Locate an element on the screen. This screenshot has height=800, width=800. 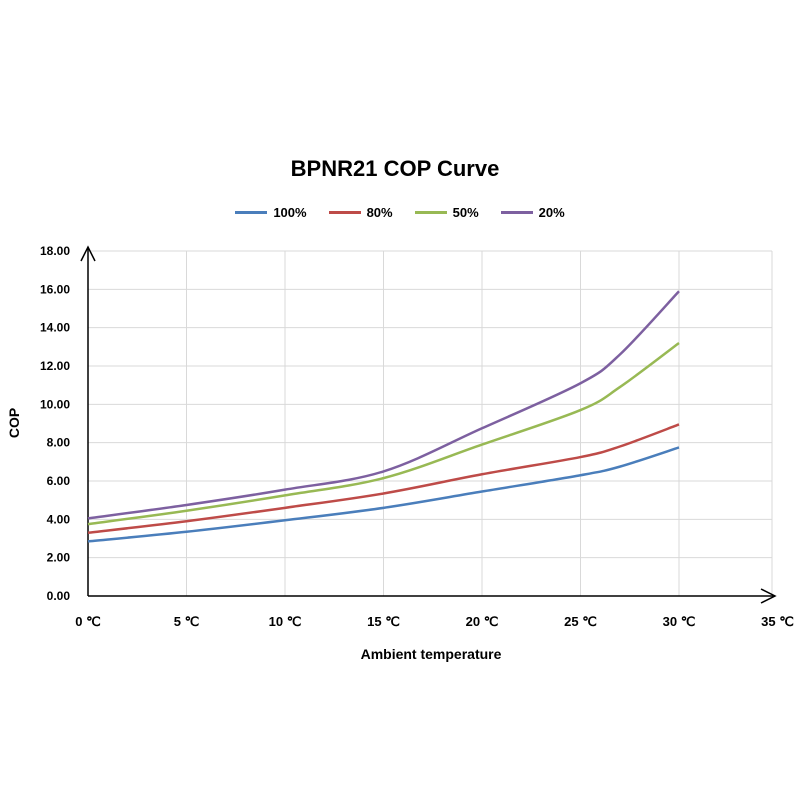
legend-entry: 80% is located at coordinates (360, 212).